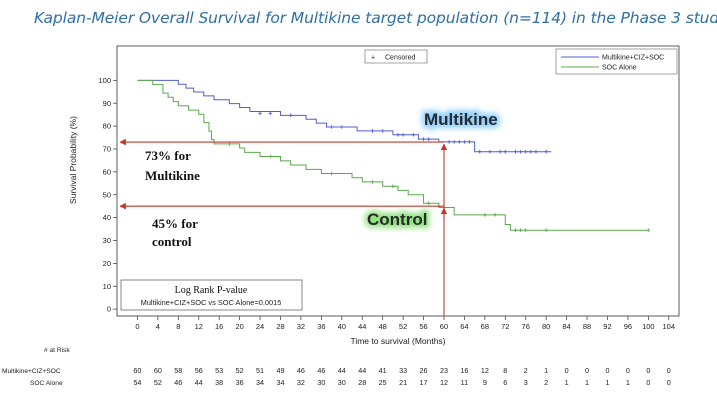  I want to click on censored-legend-box, so click(396, 56).